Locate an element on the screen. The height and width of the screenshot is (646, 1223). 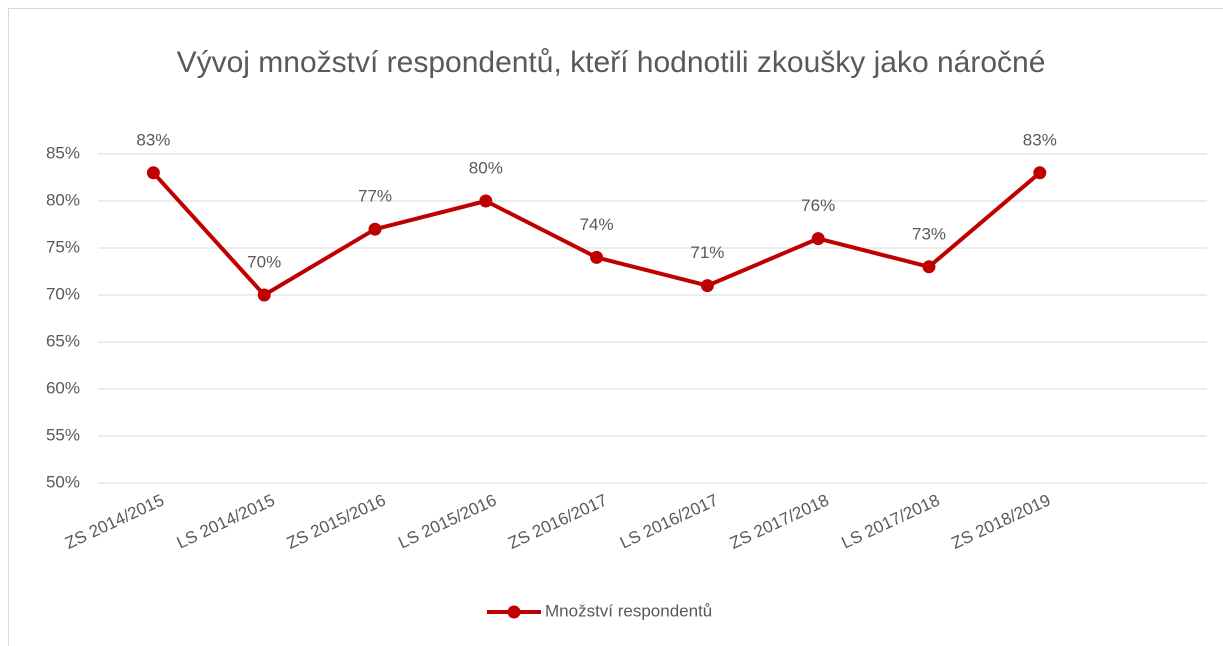
y-tick-label: 65% is located at coordinates (63, 340).